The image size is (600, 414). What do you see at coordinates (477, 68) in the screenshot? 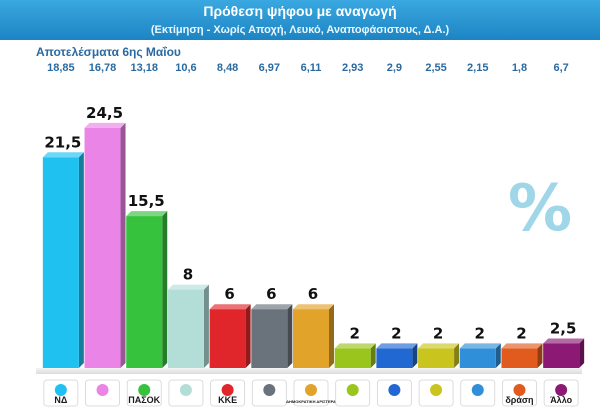
I see `previous-result-value: 2,15` at bounding box center [477, 68].